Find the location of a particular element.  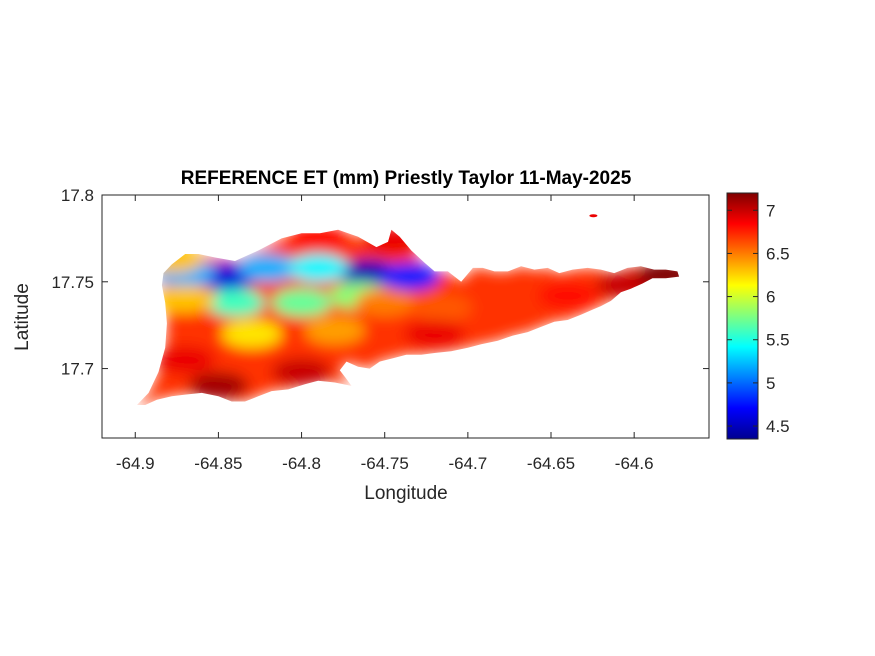

colorbar-tick-label: 6.5 is located at coordinates (778, 253).